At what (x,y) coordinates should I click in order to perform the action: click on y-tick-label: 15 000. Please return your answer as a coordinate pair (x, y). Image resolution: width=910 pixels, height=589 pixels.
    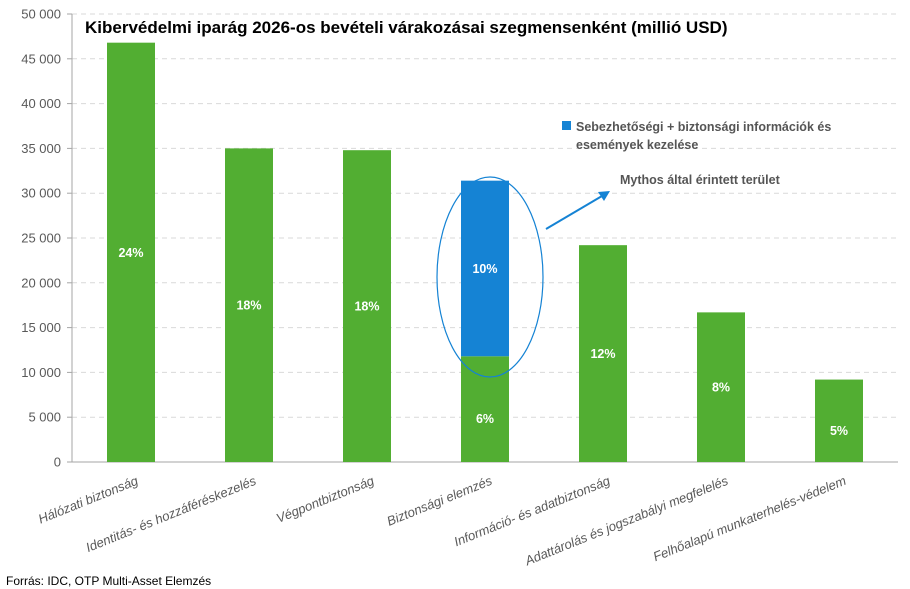
    Looking at the image, I should click on (41, 327).